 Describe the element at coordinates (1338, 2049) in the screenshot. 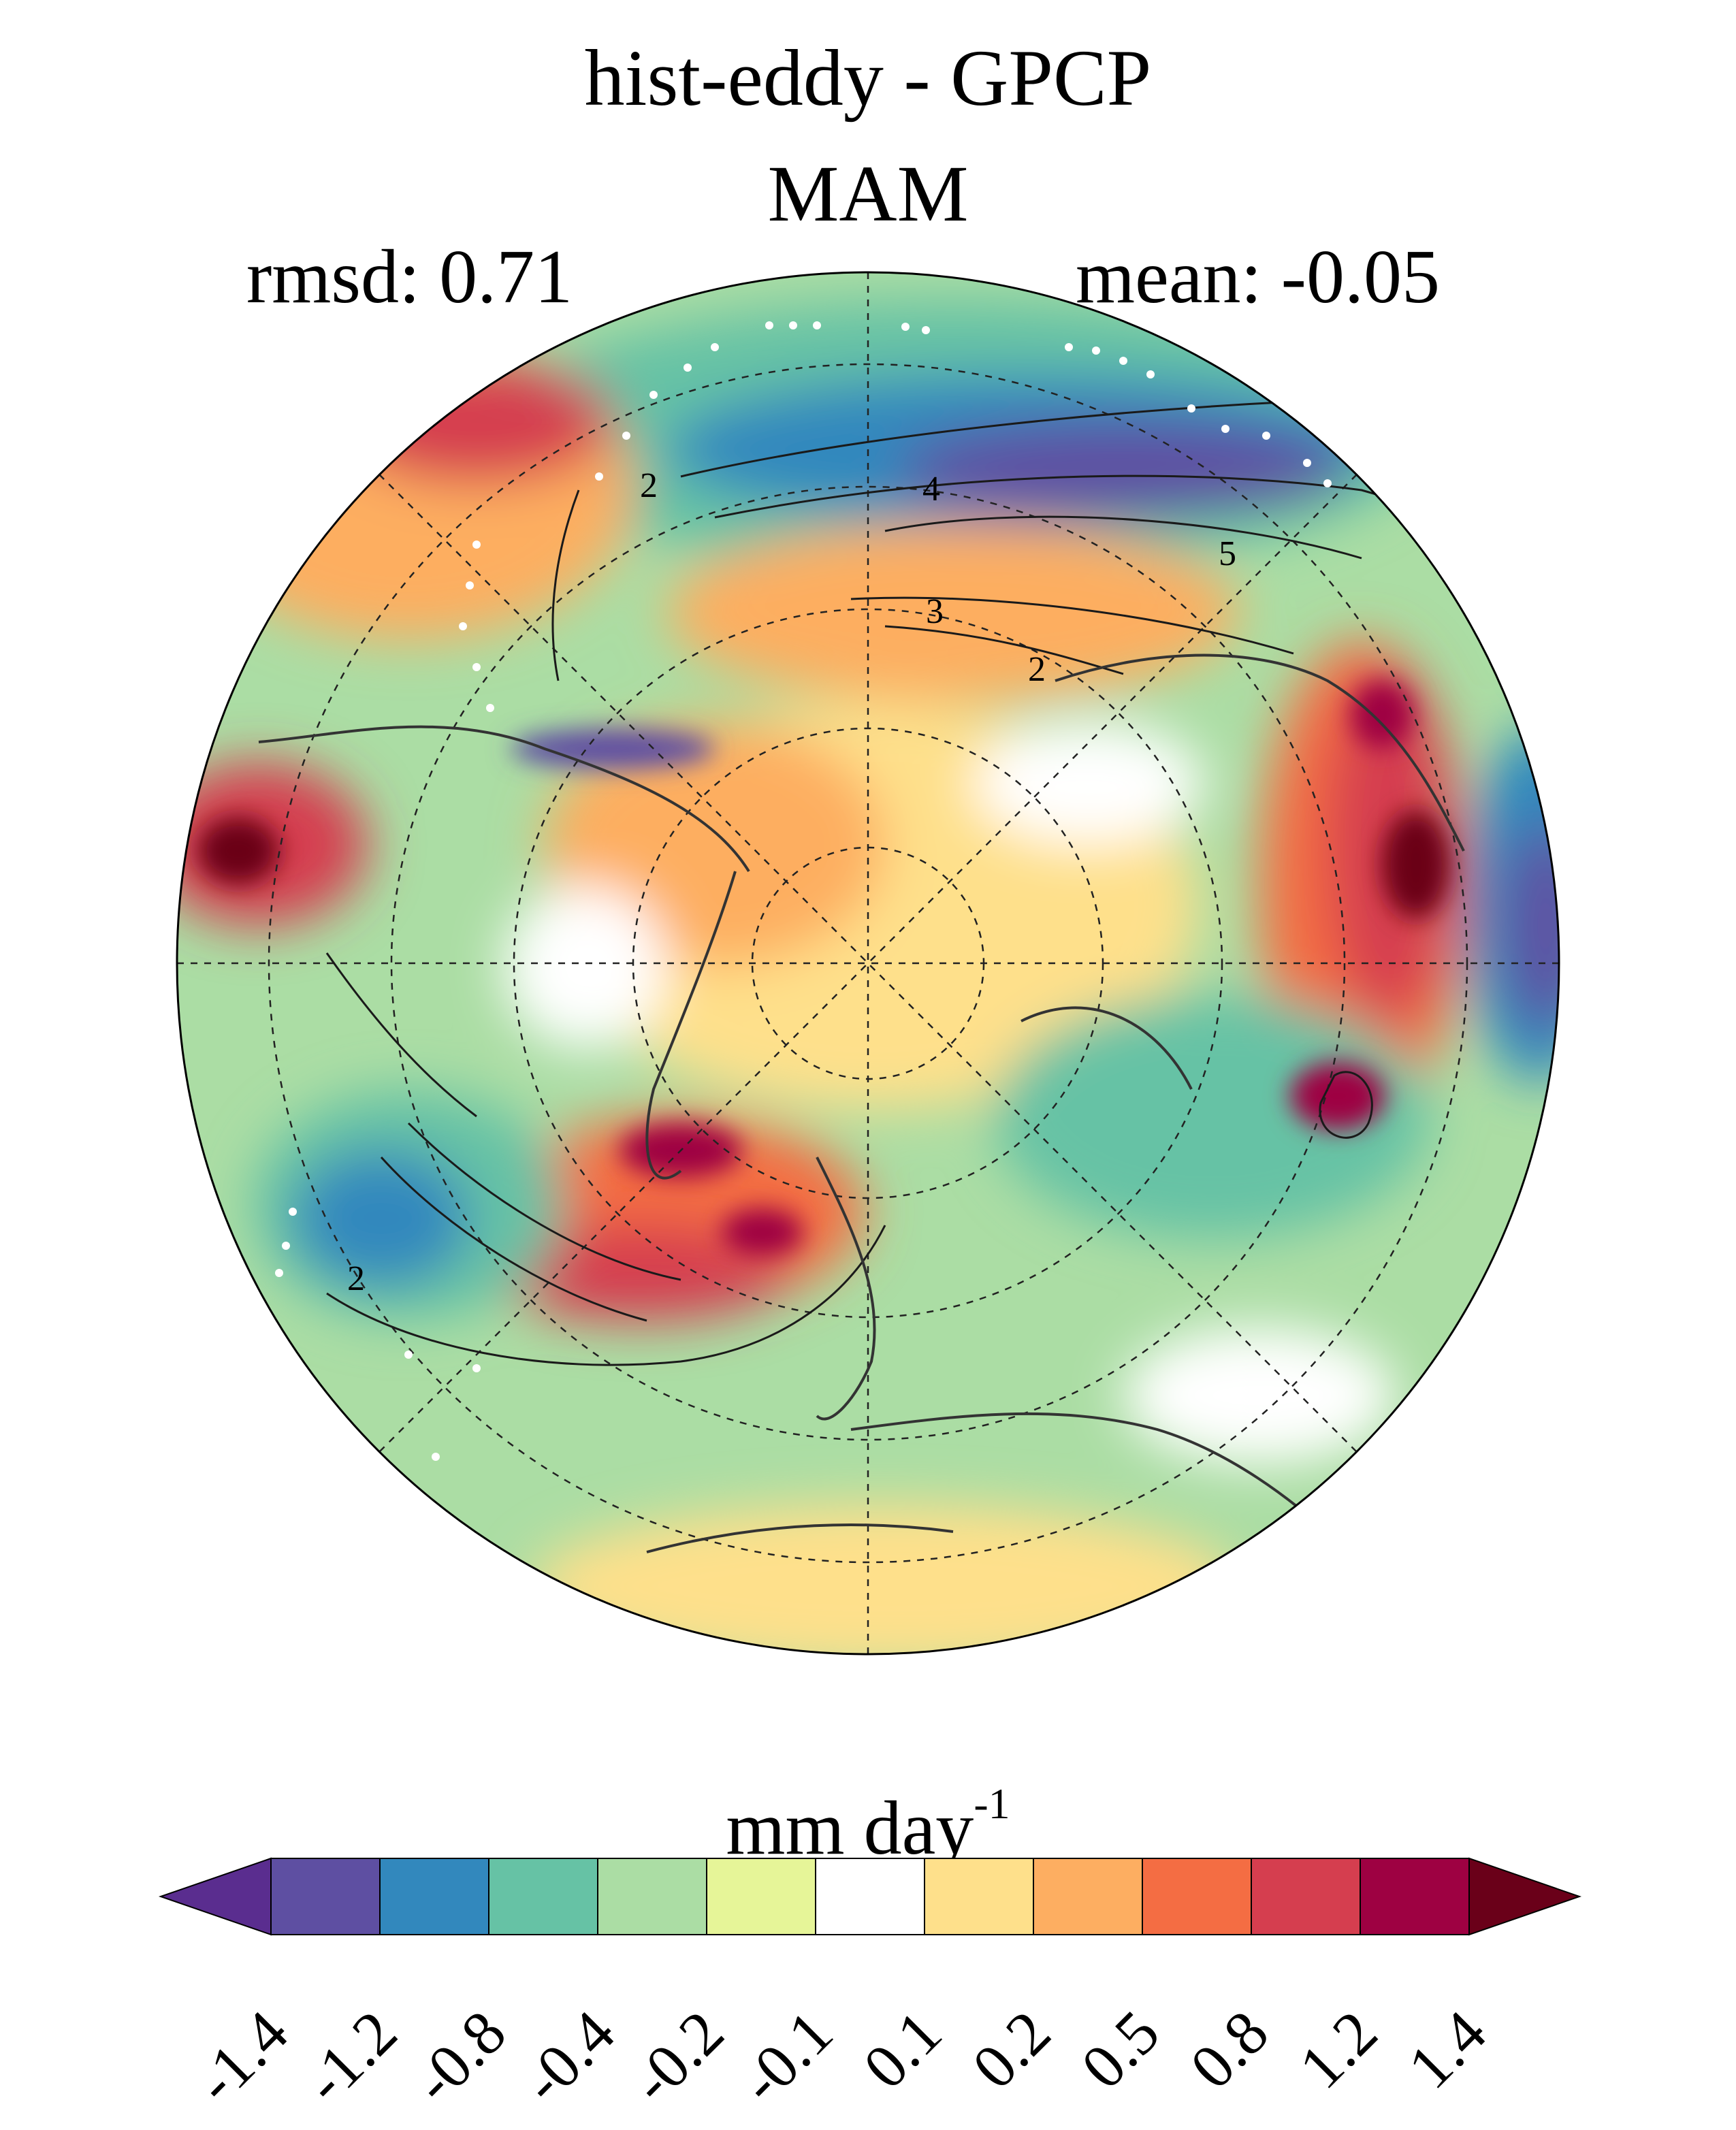

I see `colorbar-tick-label: 1.2` at that location.